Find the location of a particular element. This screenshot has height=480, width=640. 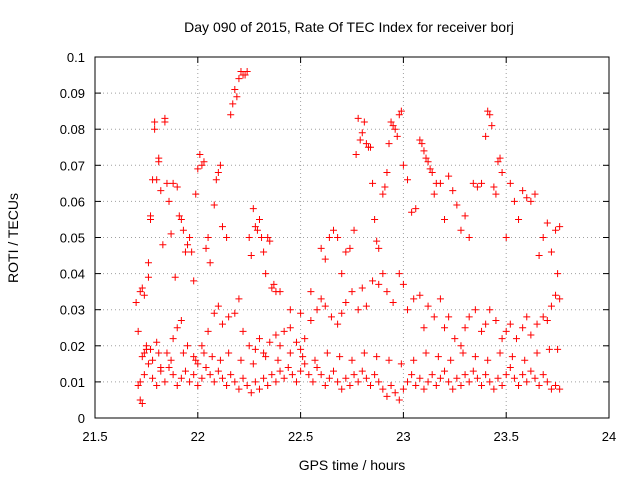

y-tick-label: 0.04 is located at coordinates (72, 274).